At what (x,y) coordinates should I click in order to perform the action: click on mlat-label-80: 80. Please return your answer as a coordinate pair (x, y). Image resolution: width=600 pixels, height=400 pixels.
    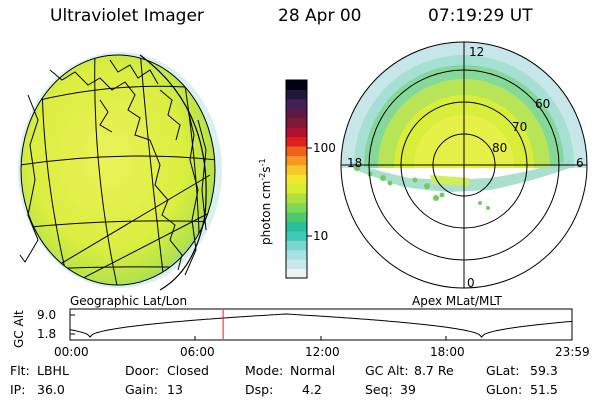
    Looking at the image, I should click on (500, 148).